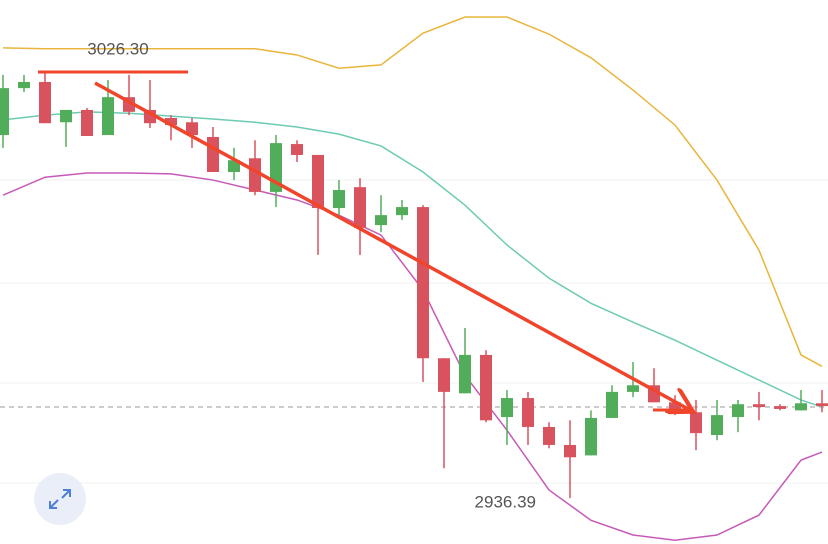 The image size is (828, 544). I want to click on max-label: 3026.30, so click(117, 49).